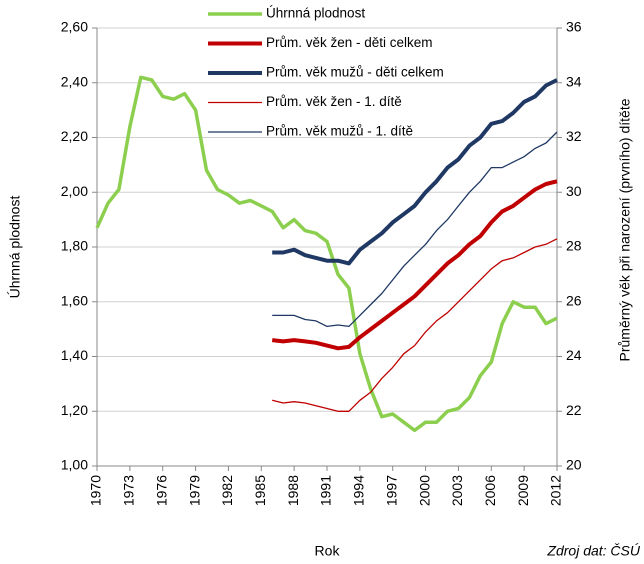 This screenshot has width=644, height=564. Describe the element at coordinates (339, 131) in the screenshot. I see `legend-label: Prům. věk mužů - 1. dítě` at that location.